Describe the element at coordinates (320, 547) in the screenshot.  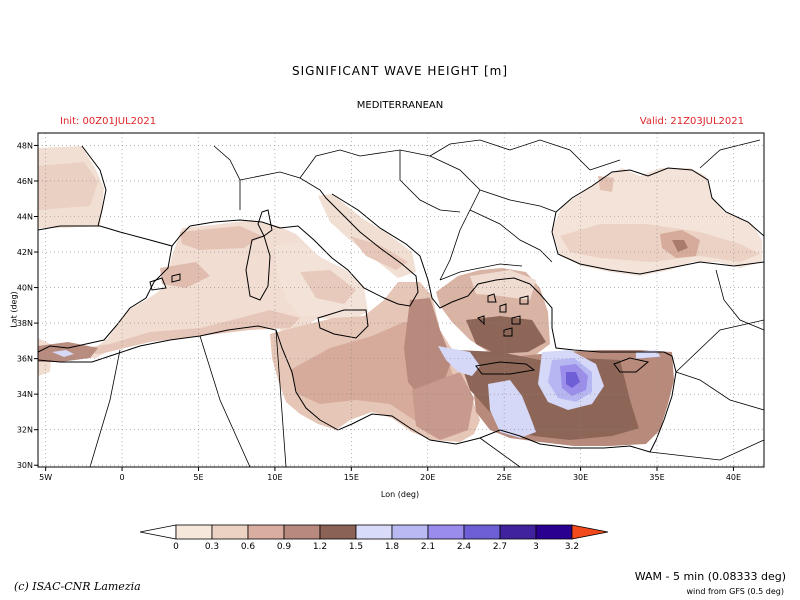
I see `colorbar-label: 1.2` at that location.